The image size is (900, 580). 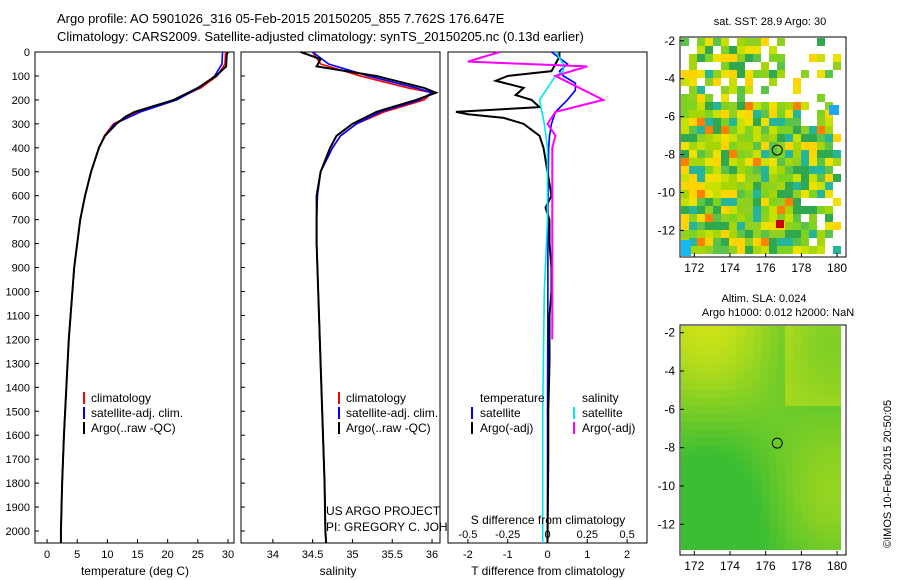 I want to click on y-tick-label: 500, so click(x=21, y=173).